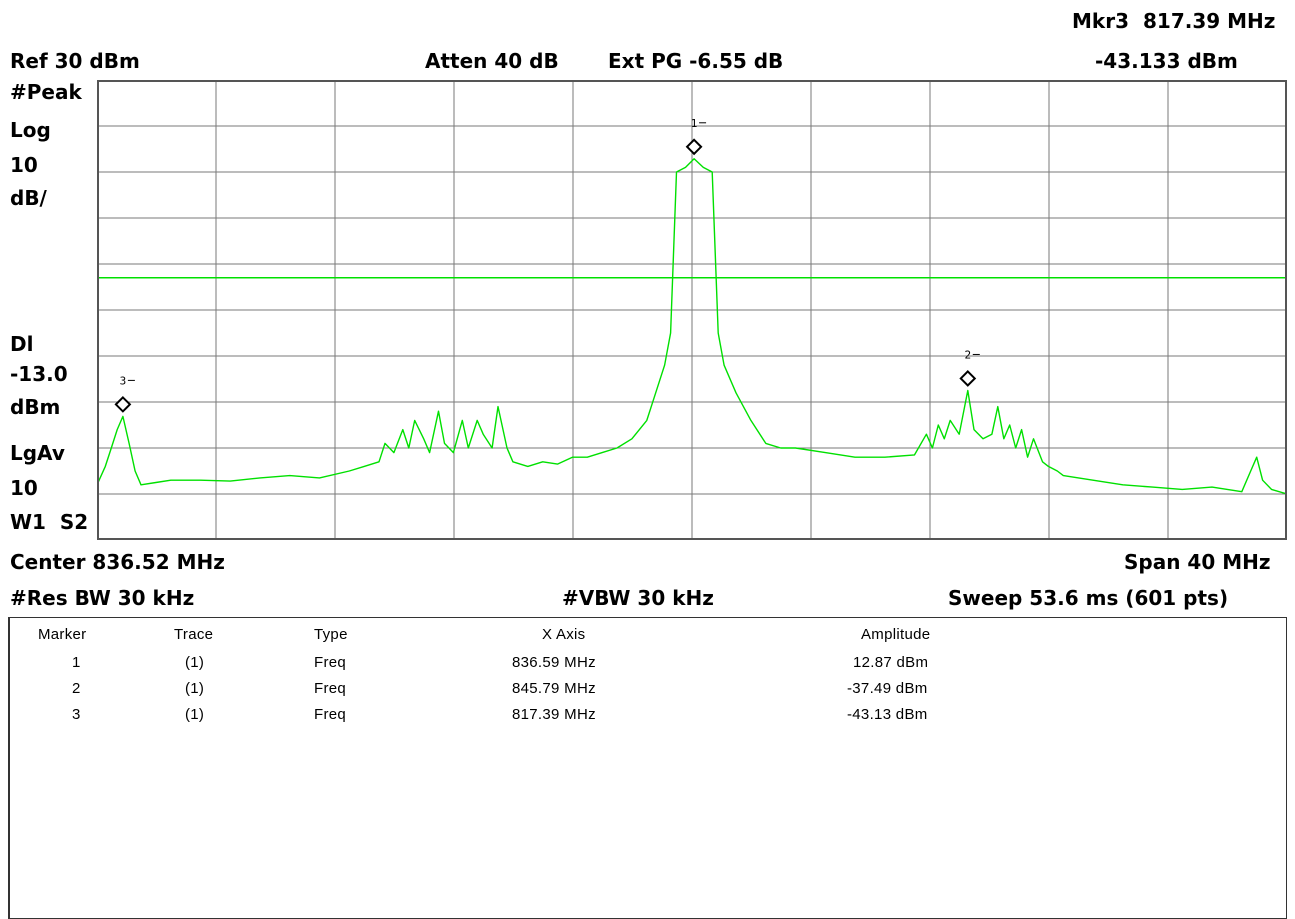 This screenshot has width=1295, height=919. Describe the element at coordinates (1100, 21) in the screenshot. I see `marker-readout-label: Mkr3` at that location.